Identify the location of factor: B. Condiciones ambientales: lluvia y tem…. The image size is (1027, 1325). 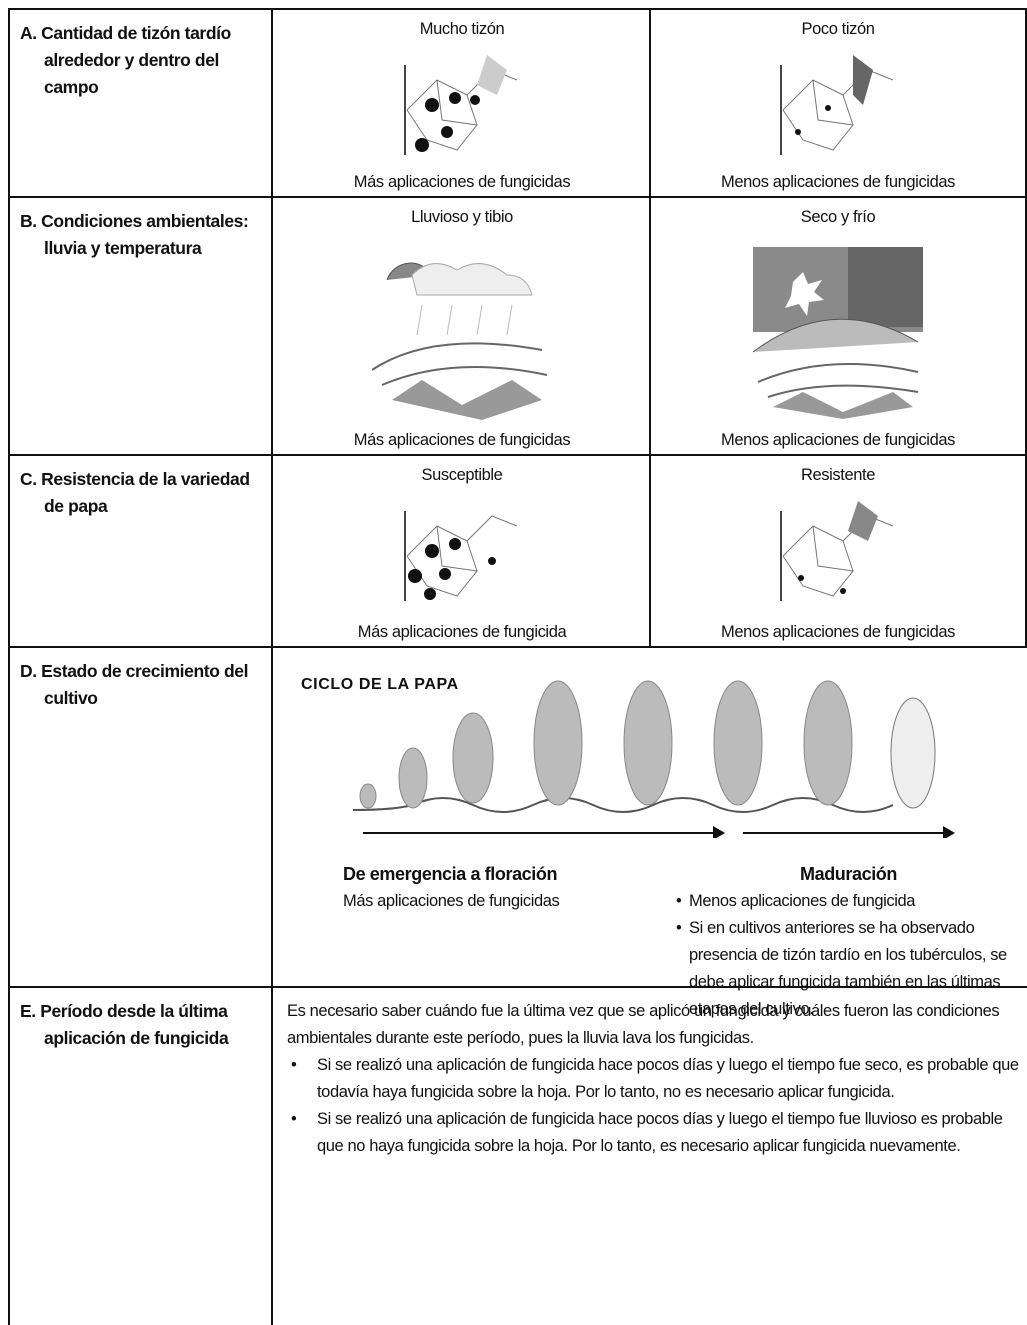
(134, 234).